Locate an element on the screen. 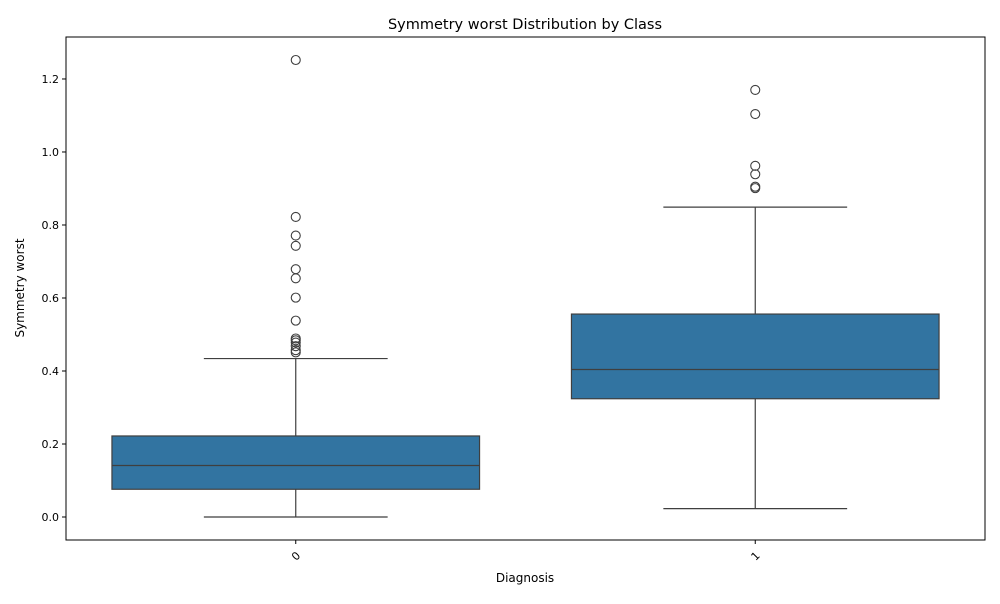 Image resolution: width=1000 pixels, height=604 pixels. x-tick-label: 1 is located at coordinates (756, 556).